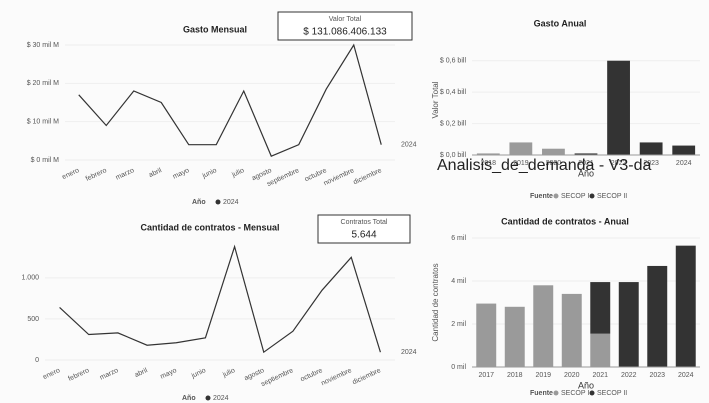  I want to click on chart-title: Gasto Mensual, so click(215, 29).